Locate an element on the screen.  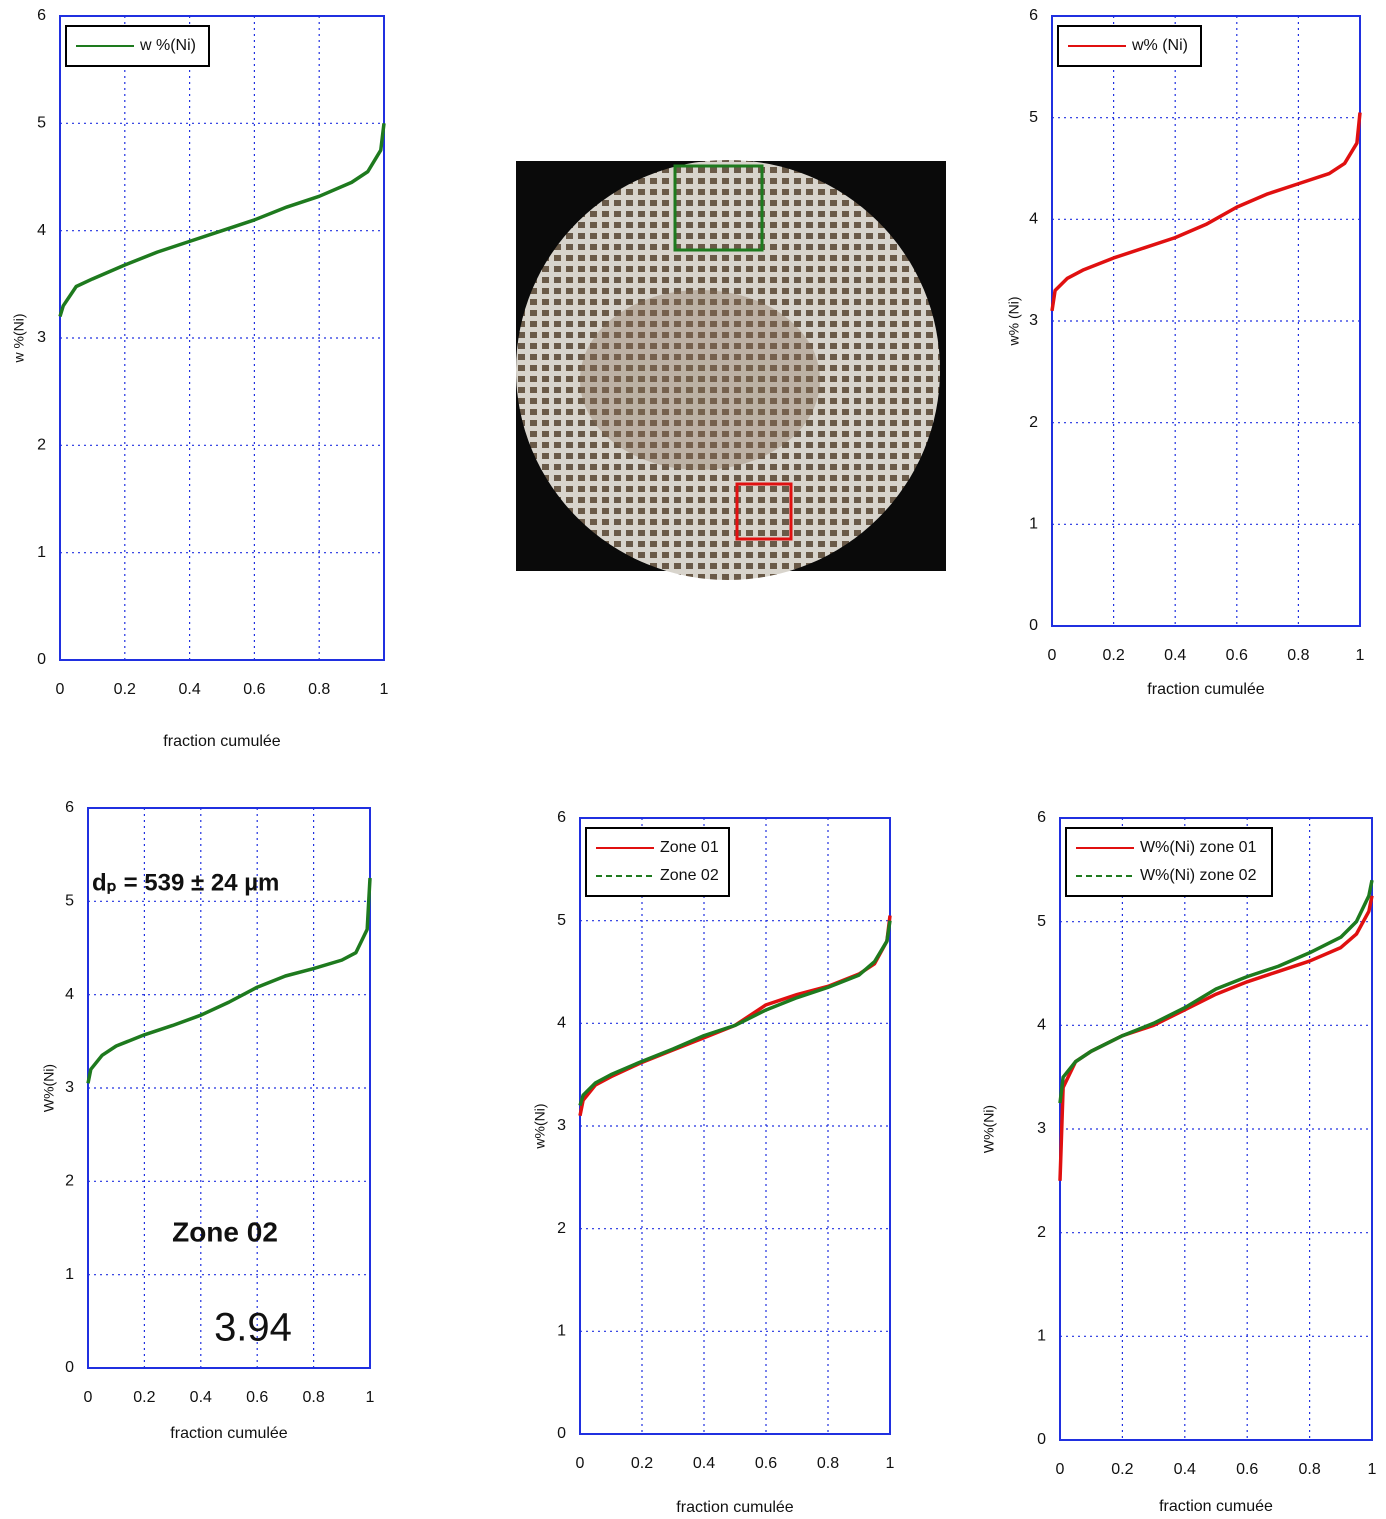
legend: Zone 01 Zone 02 is located at coordinates (657, 862).